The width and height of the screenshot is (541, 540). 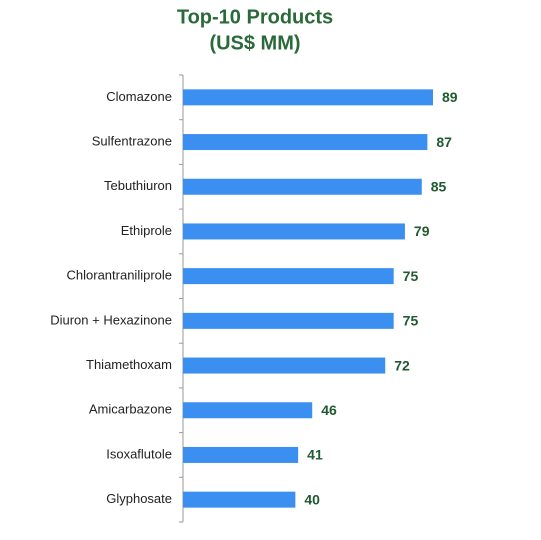 I want to click on category-label: Ethiprole, so click(x=146, y=230).